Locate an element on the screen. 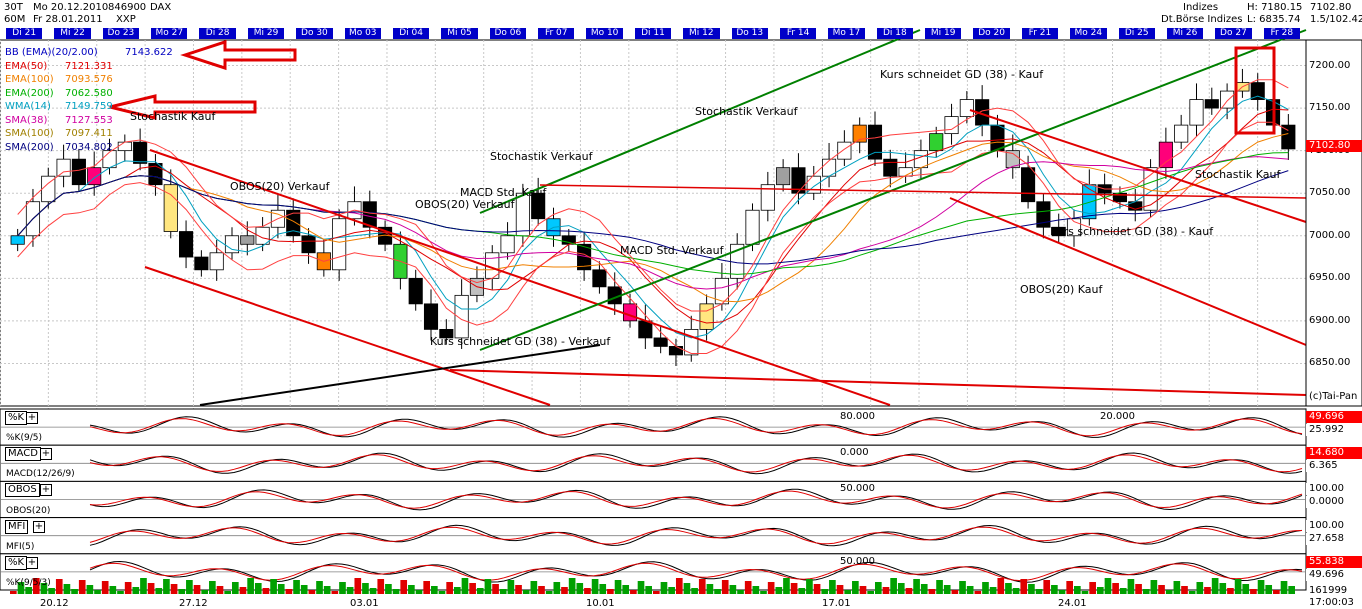 This screenshot has height=609, width=1362. annotation-label: MACD Std. Verkauf is located at coordinates (672, 250).